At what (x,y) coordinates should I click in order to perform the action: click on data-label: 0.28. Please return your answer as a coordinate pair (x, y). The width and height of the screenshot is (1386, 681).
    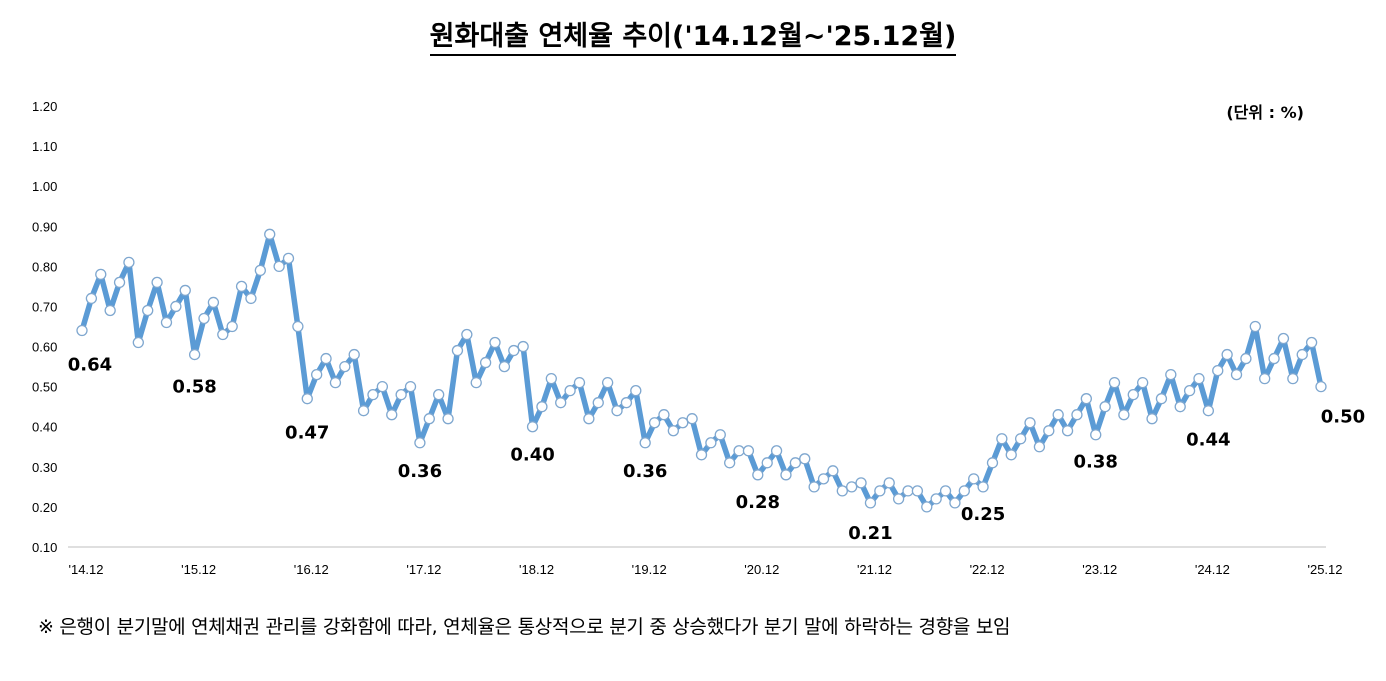
    Looking at the image, I should click on (758, 502).